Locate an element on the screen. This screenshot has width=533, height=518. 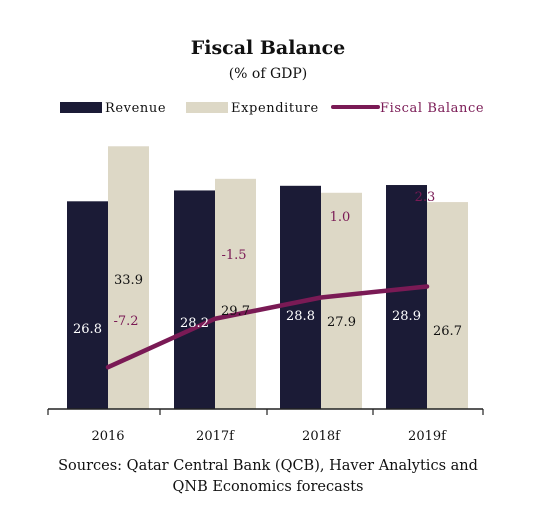
x-tick-2019f: 2019f is located at coordinates (427, 436).